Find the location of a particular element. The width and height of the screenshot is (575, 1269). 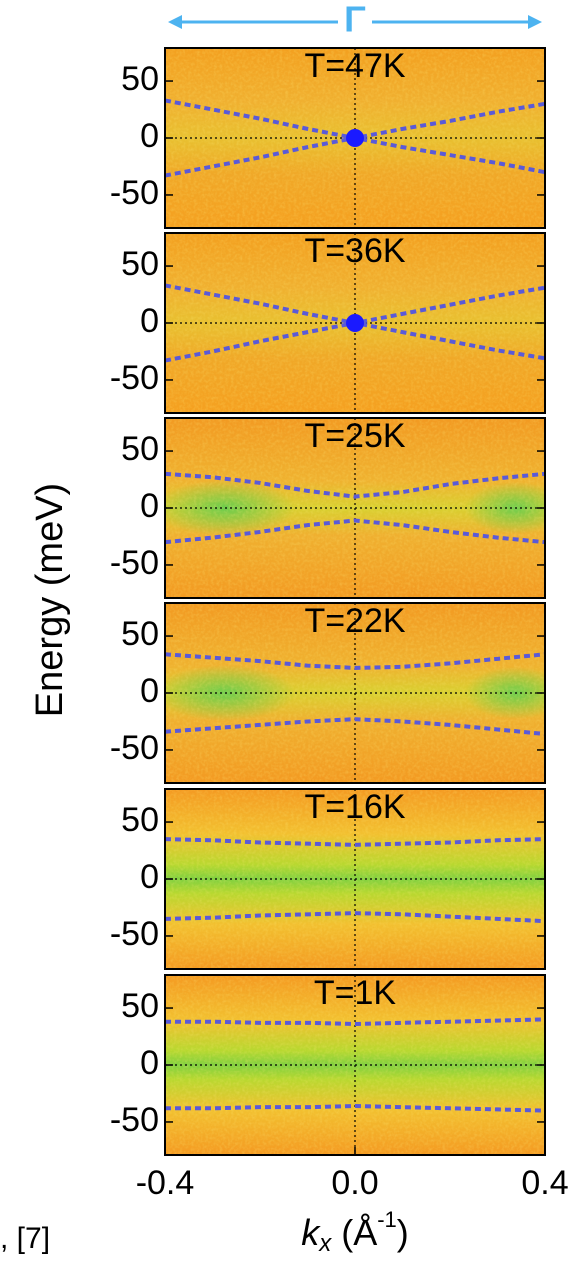

x-axis-label-part: k is located at coordinates (311, 1232).